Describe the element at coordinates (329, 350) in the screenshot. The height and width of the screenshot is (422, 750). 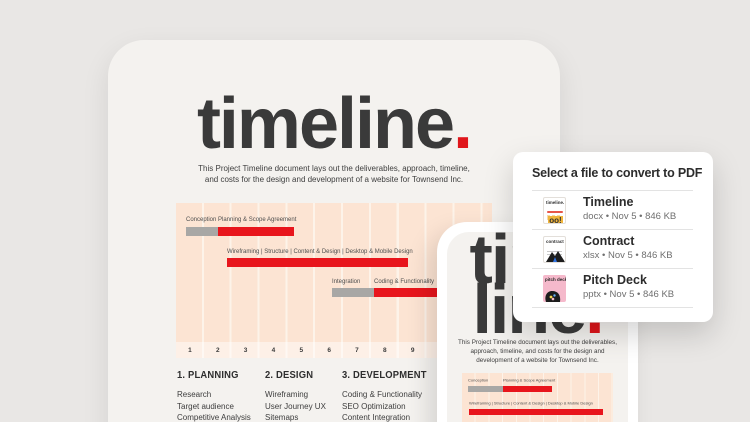
I see `axis-tick: 6` at that location.